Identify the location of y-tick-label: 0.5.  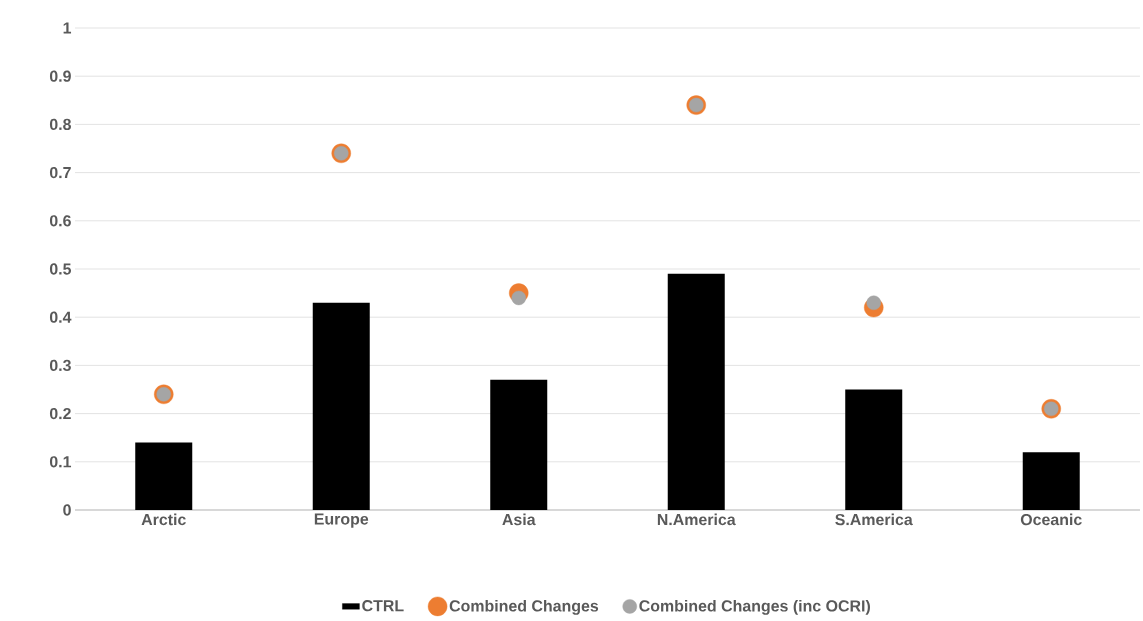
(60, 269).